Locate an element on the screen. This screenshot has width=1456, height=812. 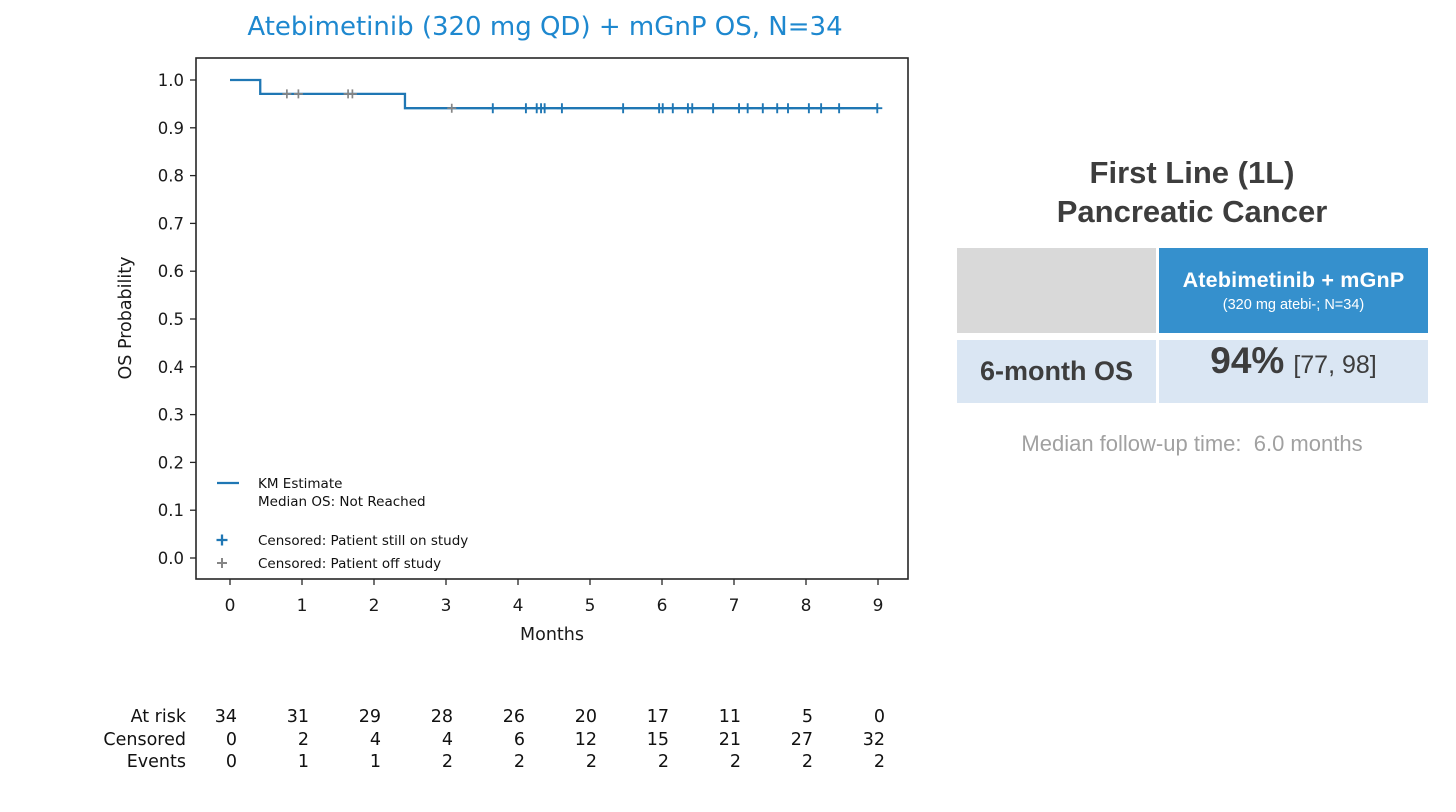
at-risk-row-label: At risk is located at coordinates (159, 717).